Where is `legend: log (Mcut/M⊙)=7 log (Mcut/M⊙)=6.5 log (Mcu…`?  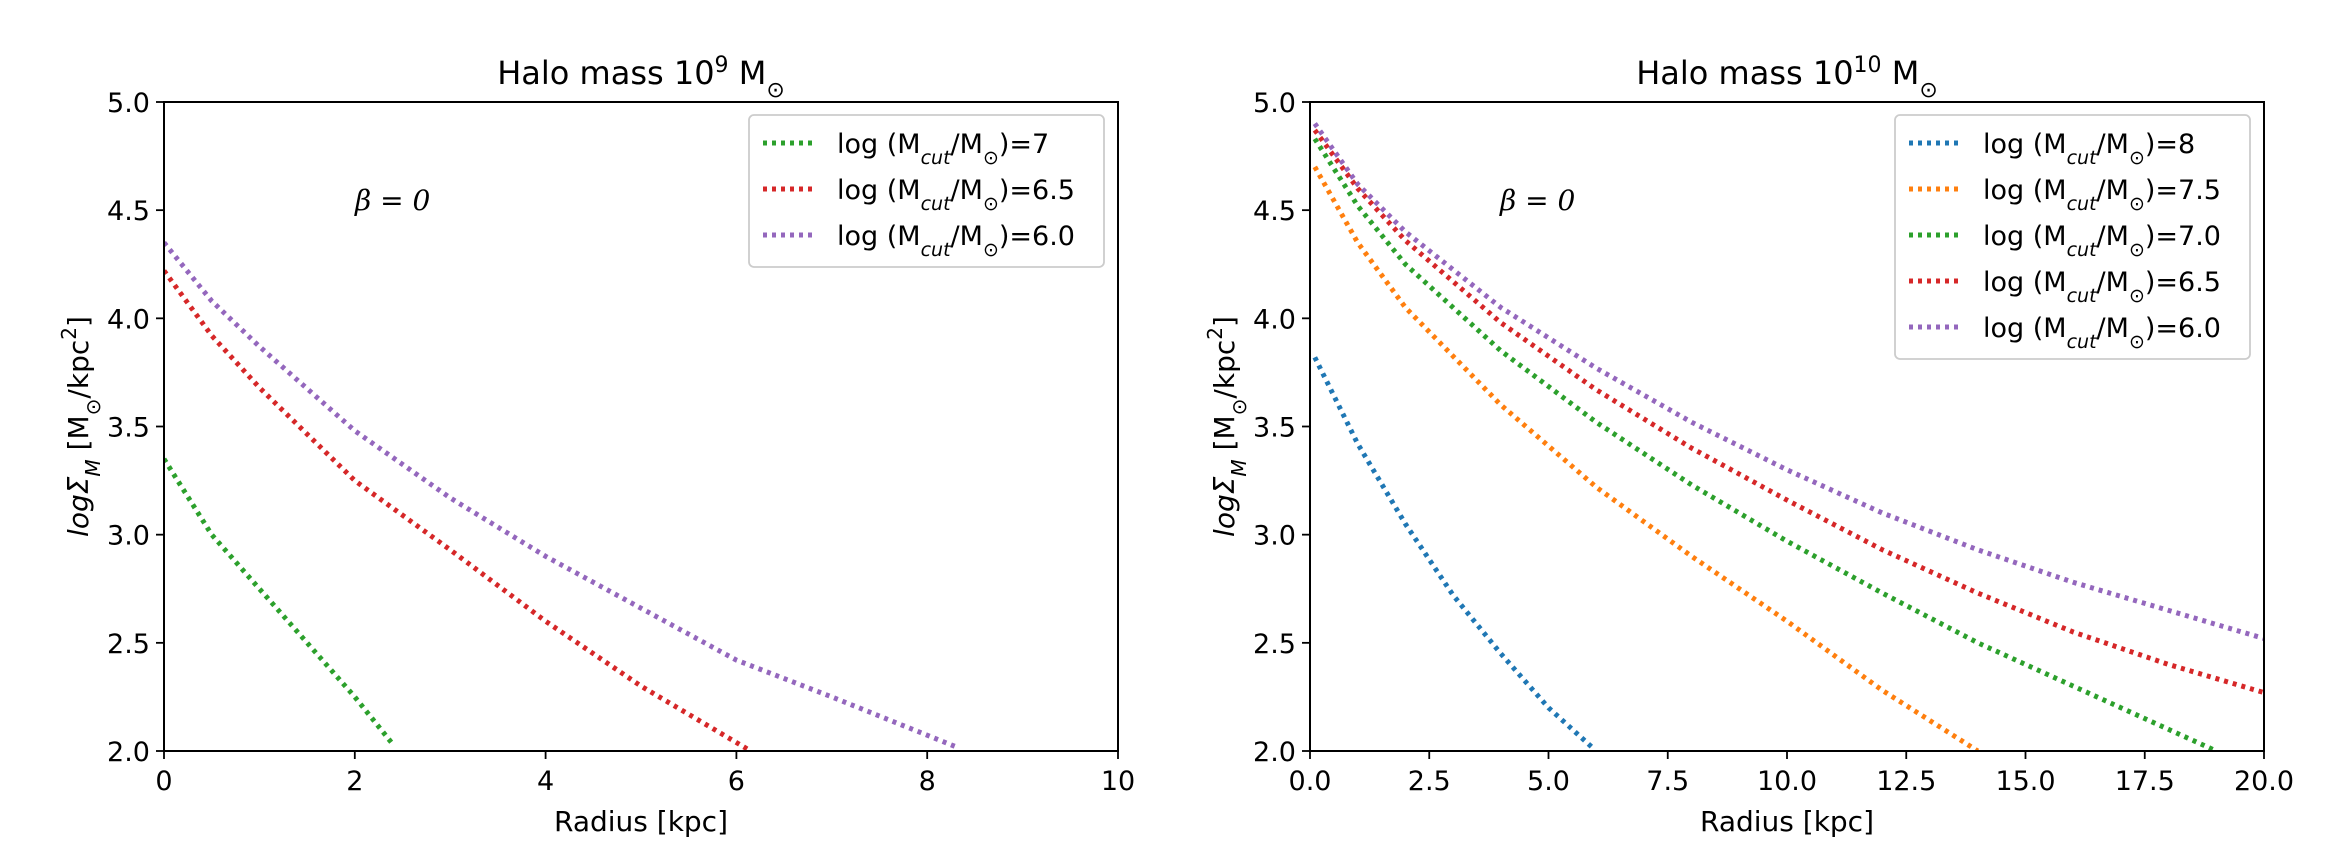 legend: log (Mcut/M⊙)=7 log (Mcut/M⊙)=6.5 log (Mcu… is located at coordinates (926, 191).